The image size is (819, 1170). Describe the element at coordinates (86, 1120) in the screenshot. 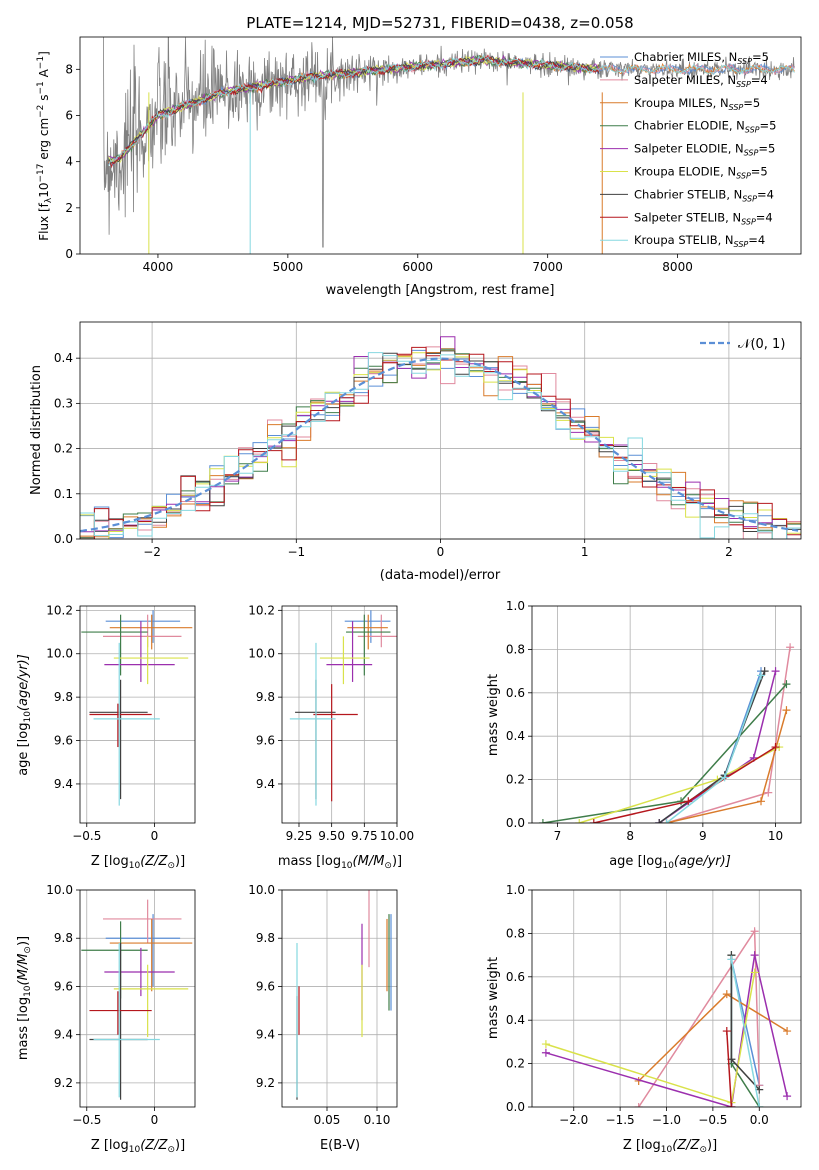

I see `x-tick-label: −0.5` at that location.